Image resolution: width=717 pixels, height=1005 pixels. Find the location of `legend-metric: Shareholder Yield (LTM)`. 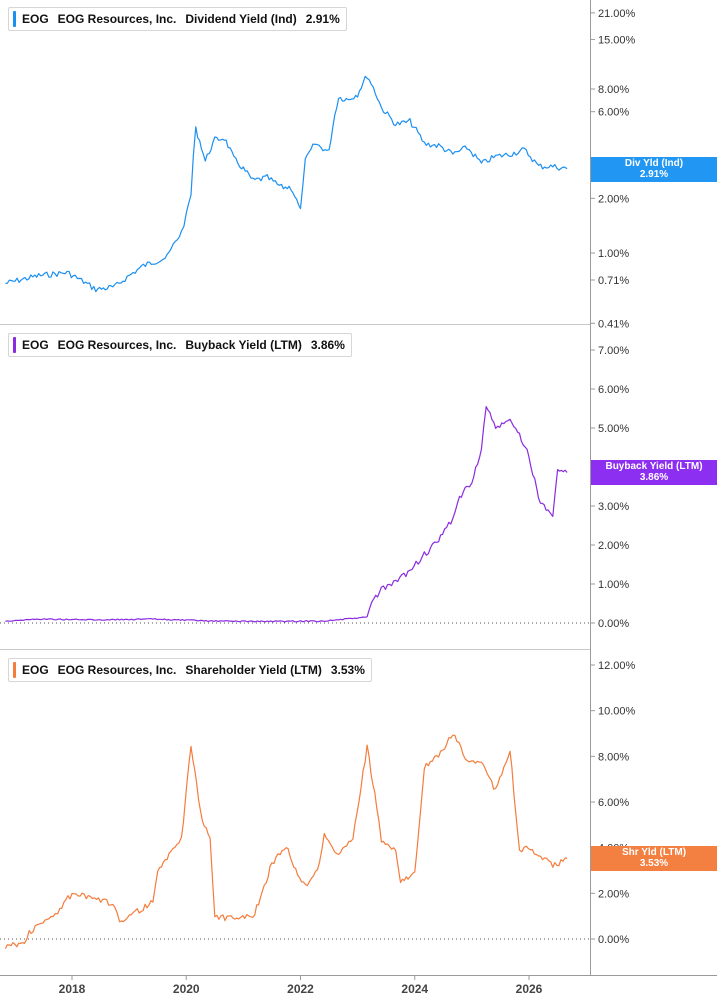

legend-metric: Shareholder Yield (LTM) is located at coordinates (253, 670).